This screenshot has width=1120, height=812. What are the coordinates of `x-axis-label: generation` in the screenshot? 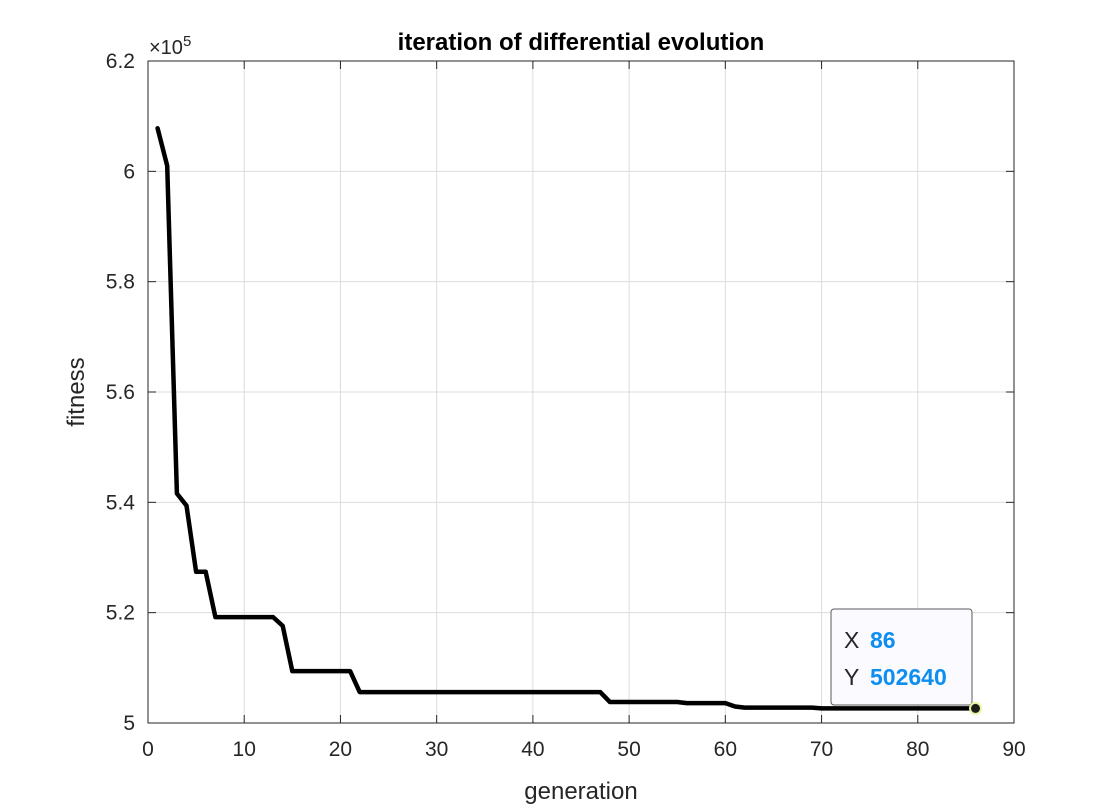 It's located at (580, 791).